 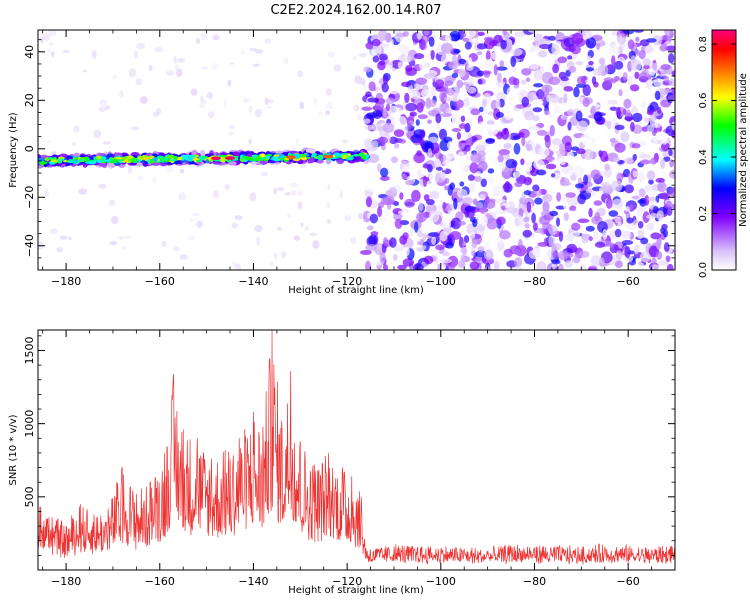 I want to click on x-tick-label: −100, so click(x=441, y=281).